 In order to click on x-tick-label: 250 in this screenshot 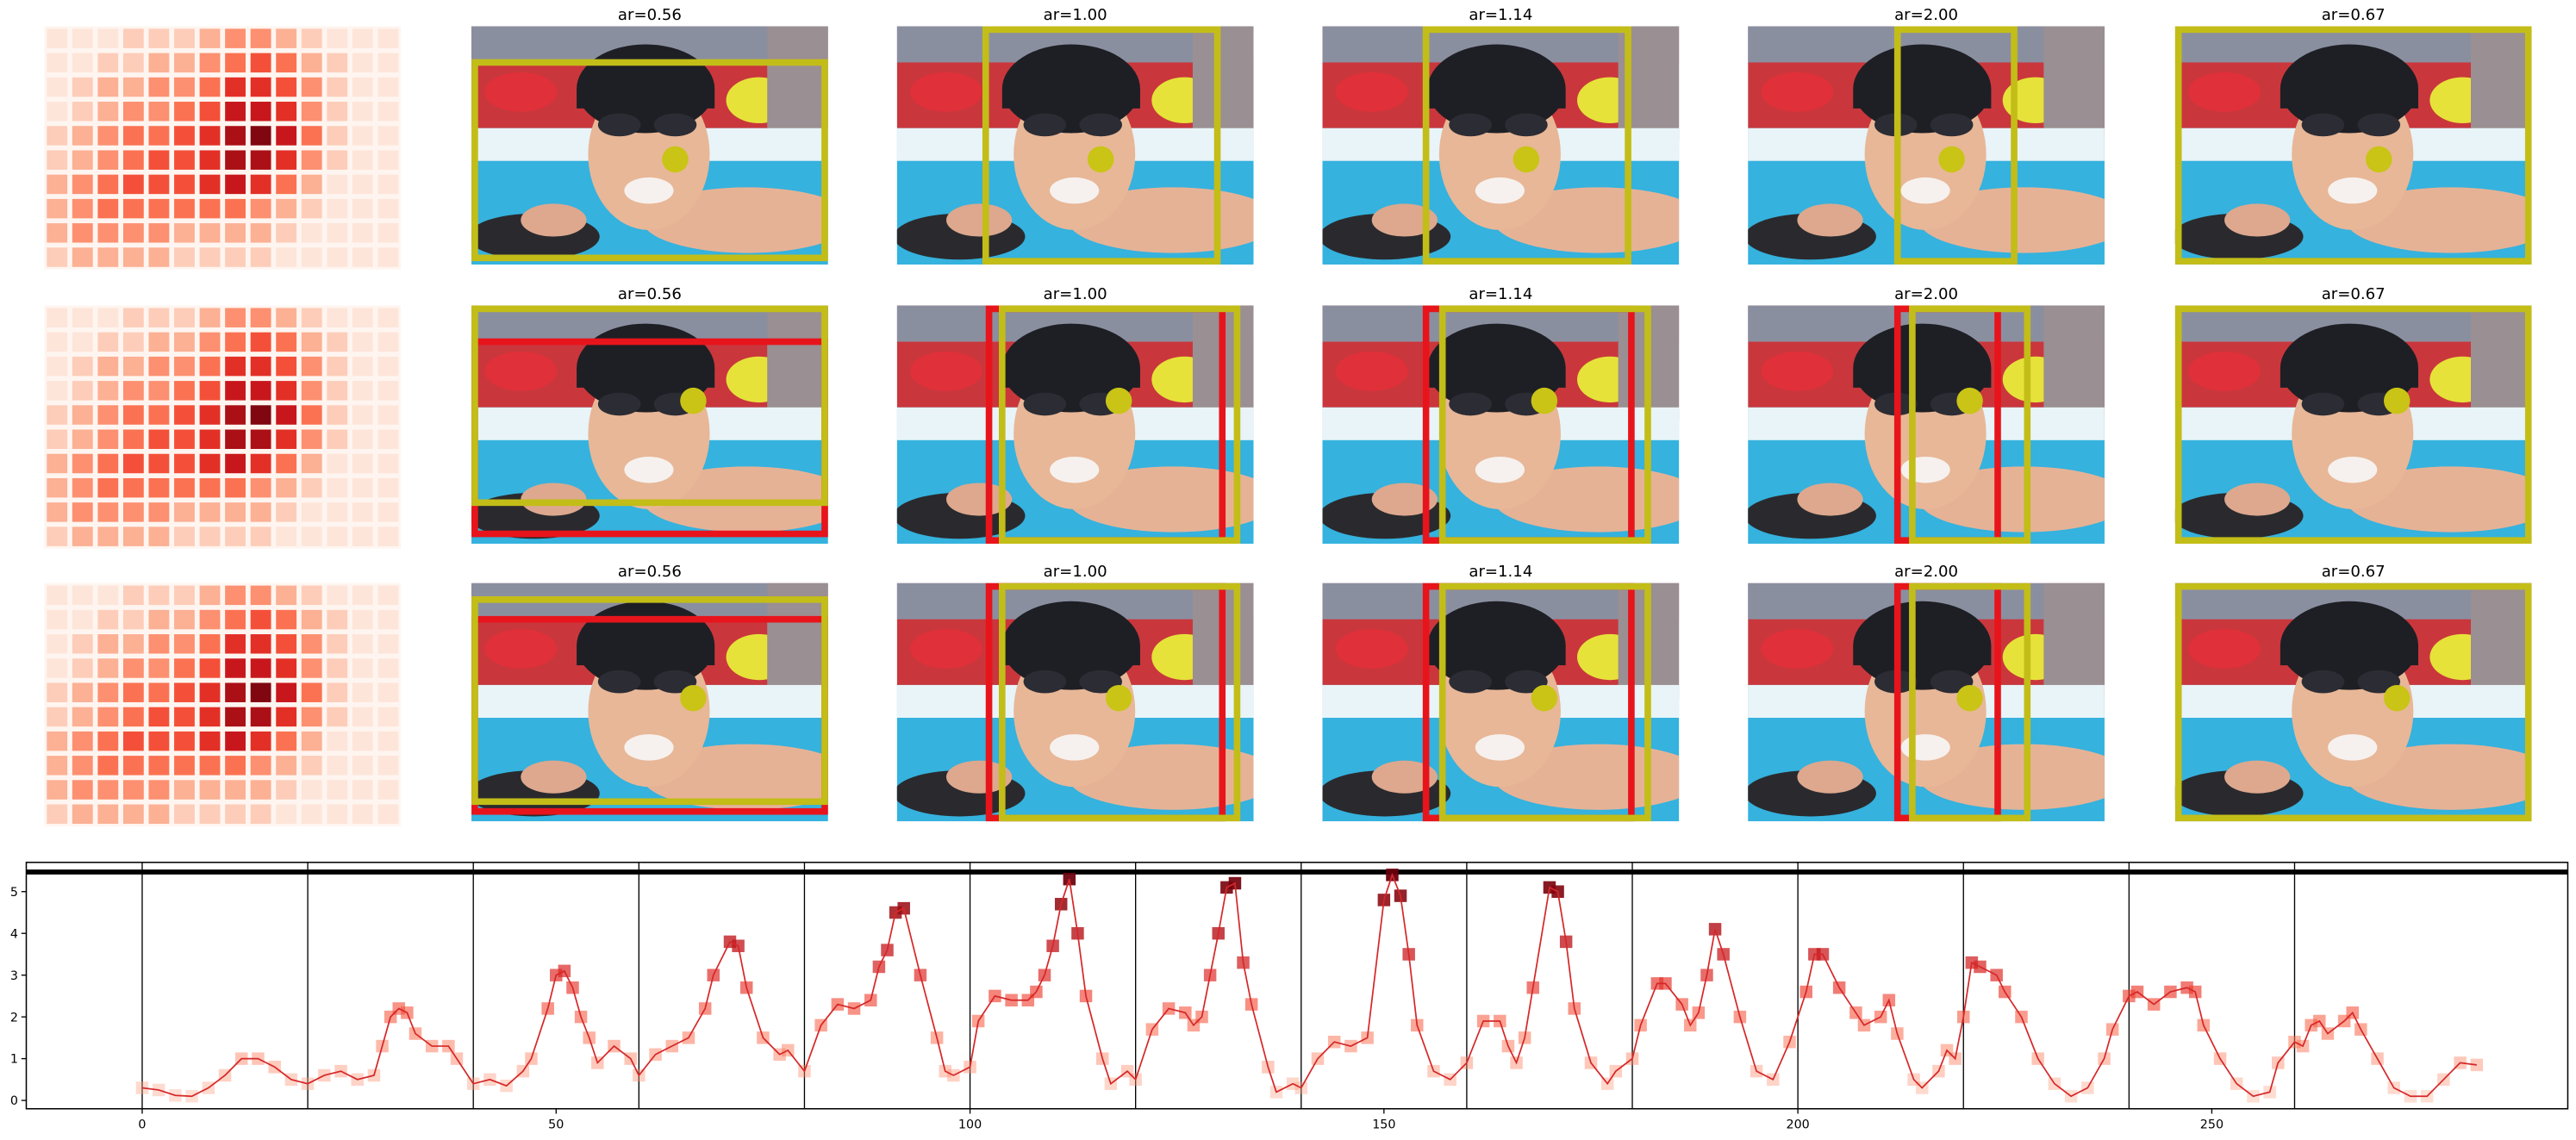, I will do `click(2212, 1125)`.